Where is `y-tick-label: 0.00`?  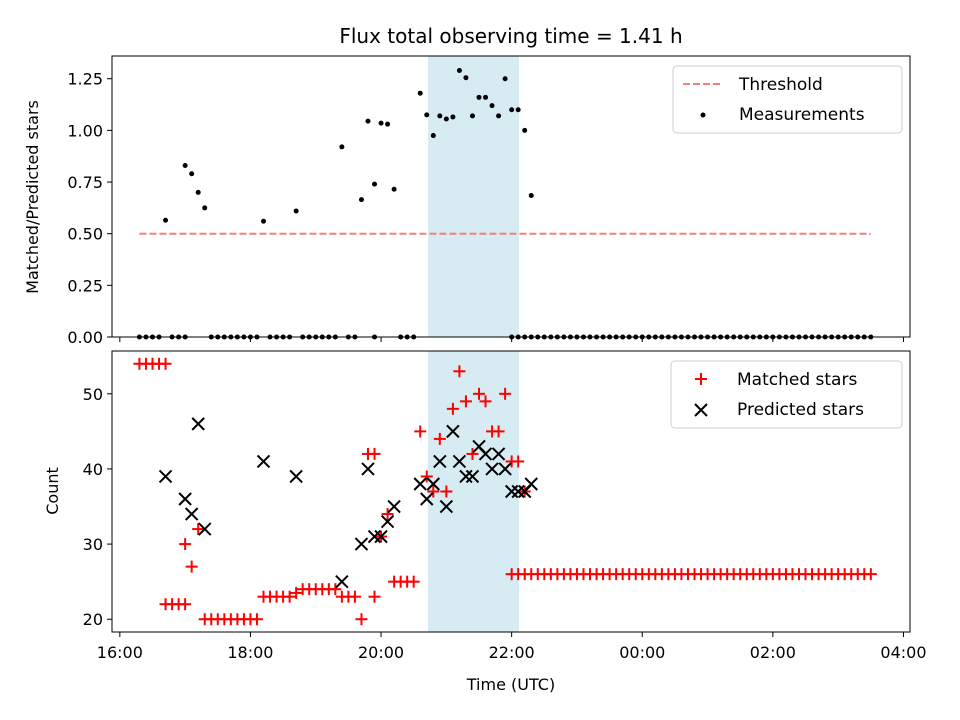
y-tick-label: 0.00 is located at coordinates (85, 337).